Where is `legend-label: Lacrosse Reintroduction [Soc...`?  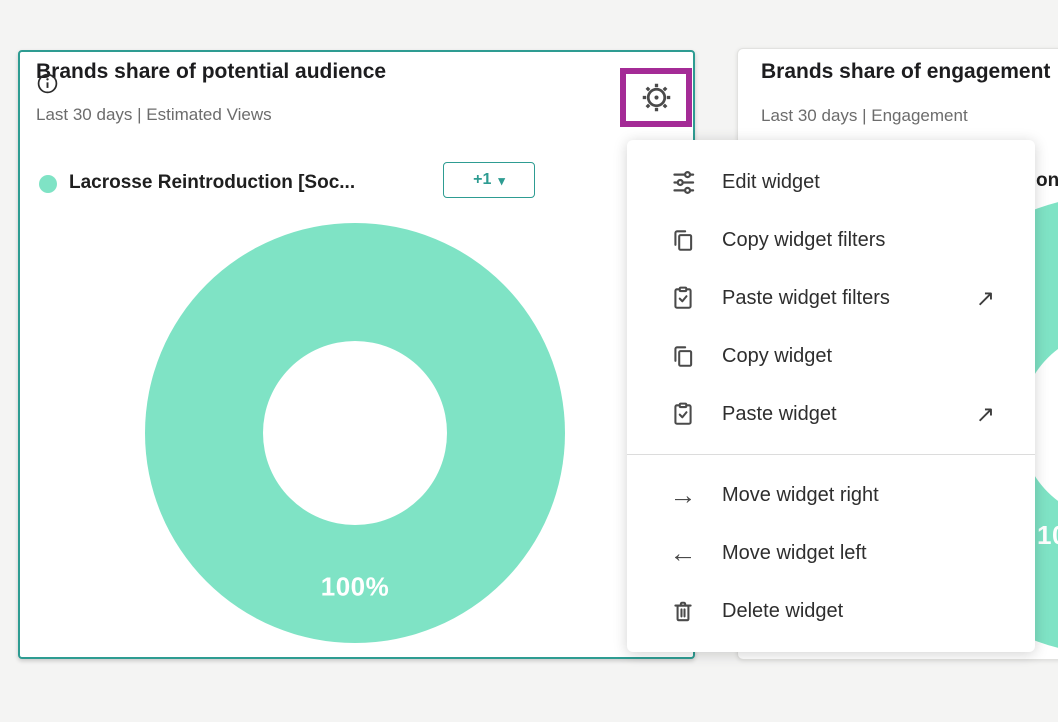
legend-label: Lacrosse Reintroduction [Soc... is located at coordinates (212, 182).